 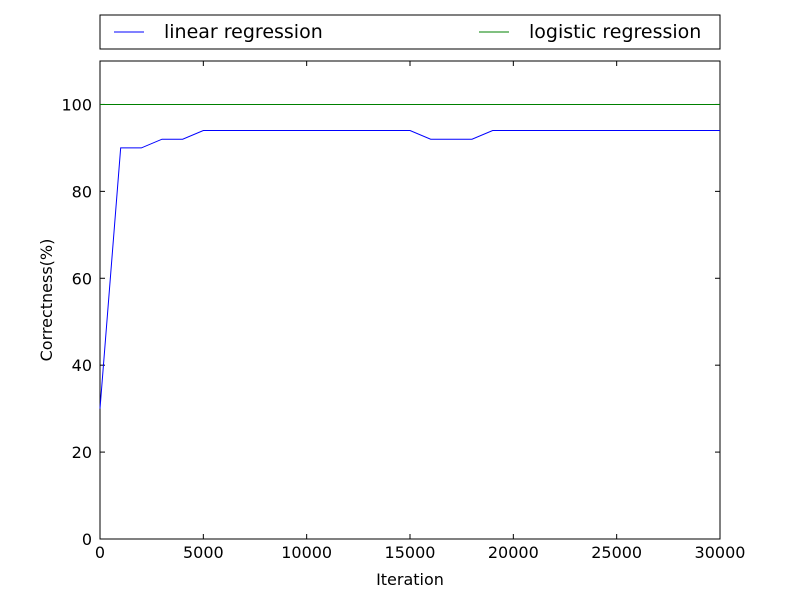 I want to click on legend: linear regression logistic regression, so click(x=410, y=32).